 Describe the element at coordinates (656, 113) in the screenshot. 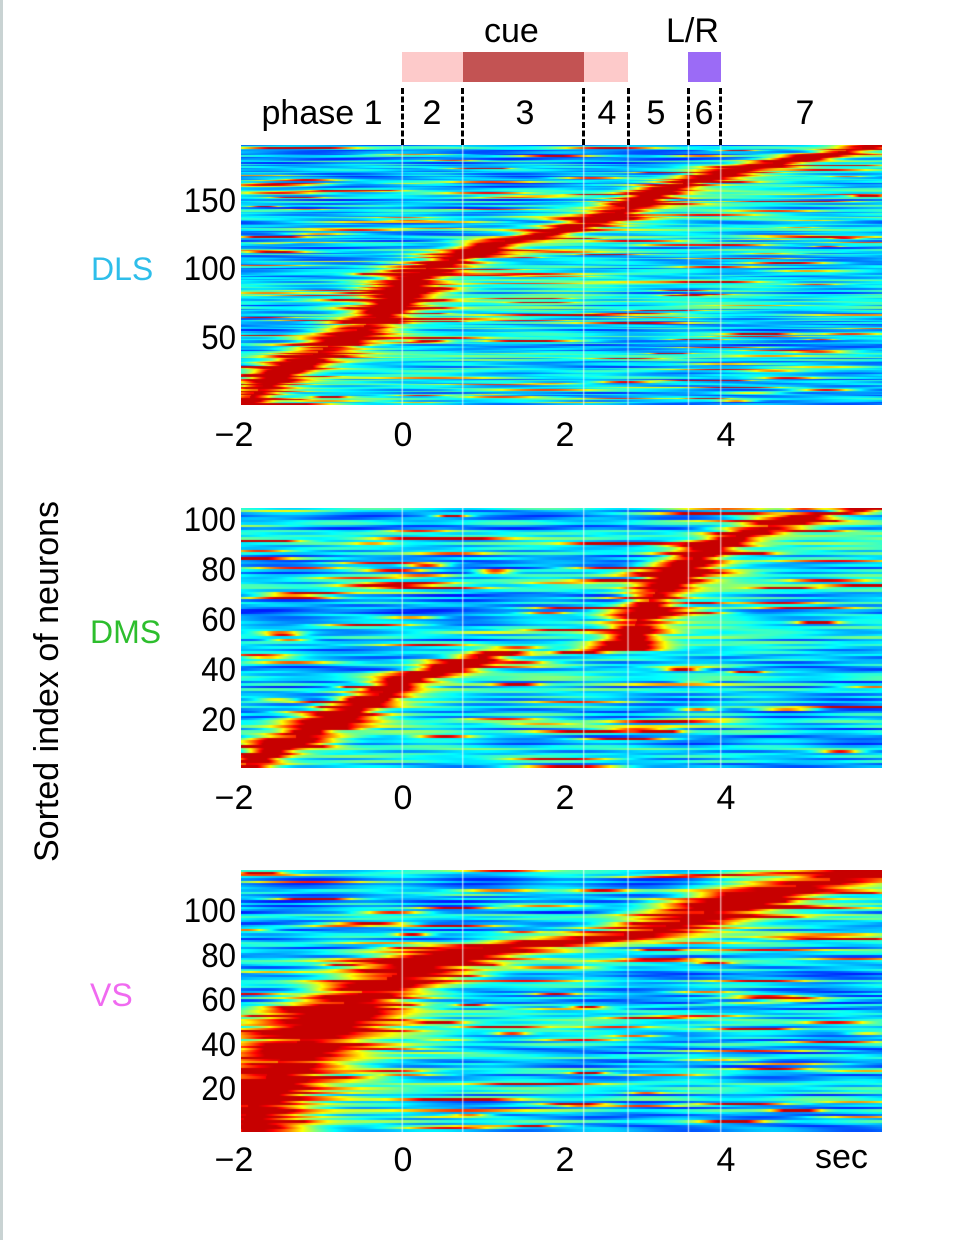

I see `phase-label-5: 5` at that location.